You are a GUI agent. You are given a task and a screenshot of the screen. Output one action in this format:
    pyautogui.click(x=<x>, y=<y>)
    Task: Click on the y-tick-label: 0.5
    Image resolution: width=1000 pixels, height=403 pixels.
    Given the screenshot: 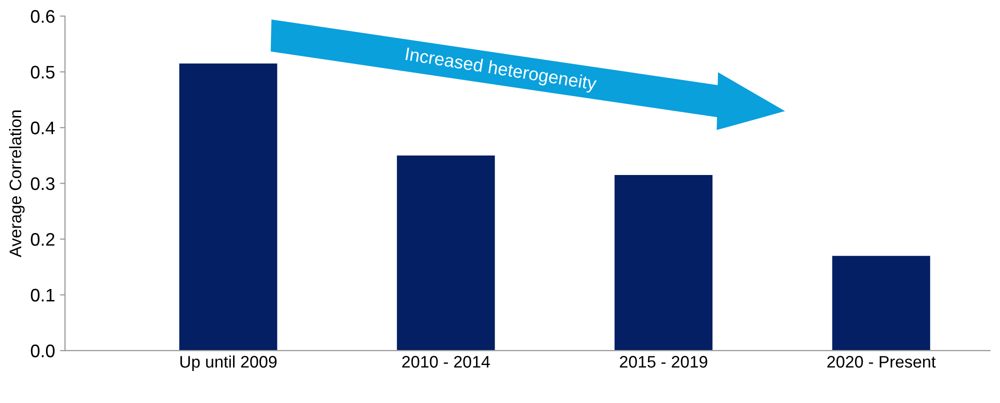 What is the action you would take?
    pyautogui.click(x=42, y=72)
    